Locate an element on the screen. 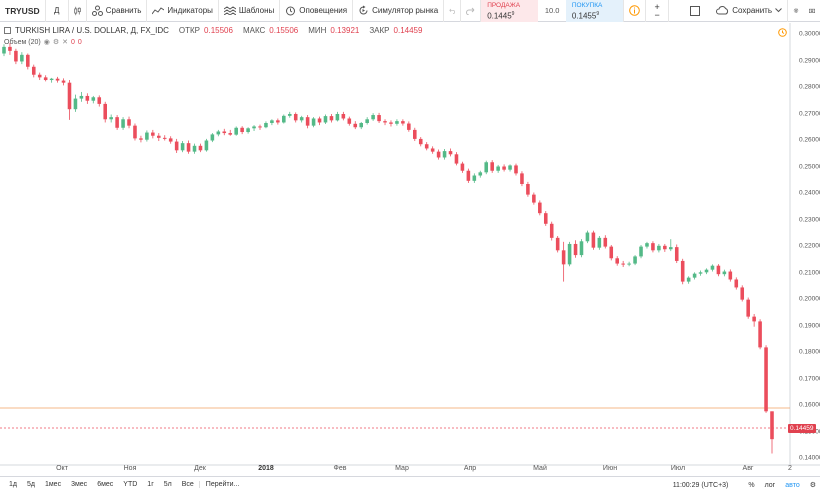 The image size is (820, 493). range-buttons: 1д 5д 1мес 3мес 6мес YTD 1г 5л Все is located at coordinates (99, 484).